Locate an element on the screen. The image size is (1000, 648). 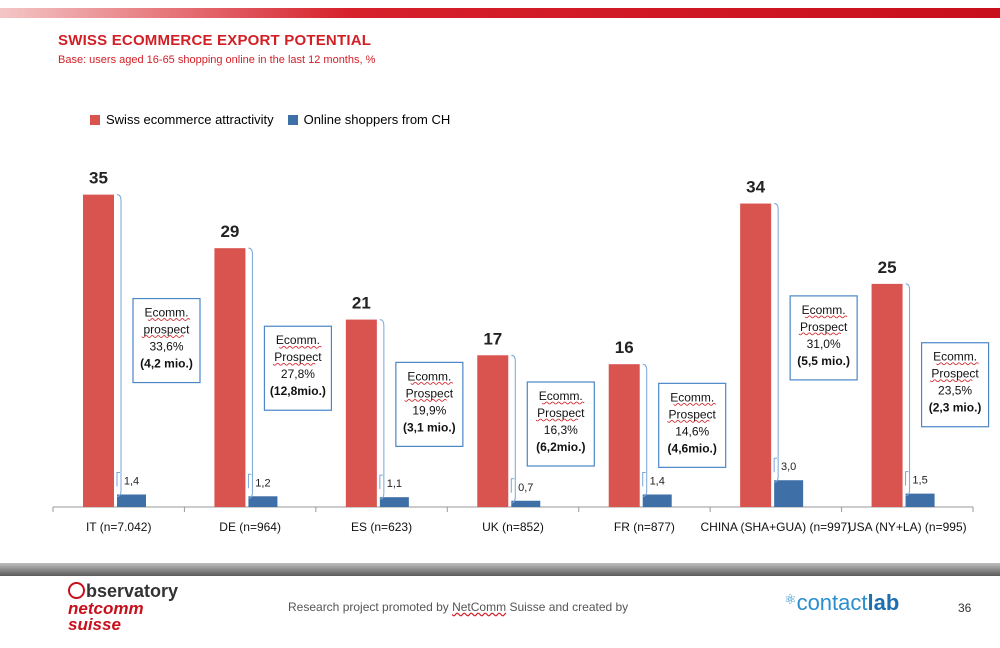
prospect-line-4-3: (4,6mio.) is located at coordinates (692, 448).